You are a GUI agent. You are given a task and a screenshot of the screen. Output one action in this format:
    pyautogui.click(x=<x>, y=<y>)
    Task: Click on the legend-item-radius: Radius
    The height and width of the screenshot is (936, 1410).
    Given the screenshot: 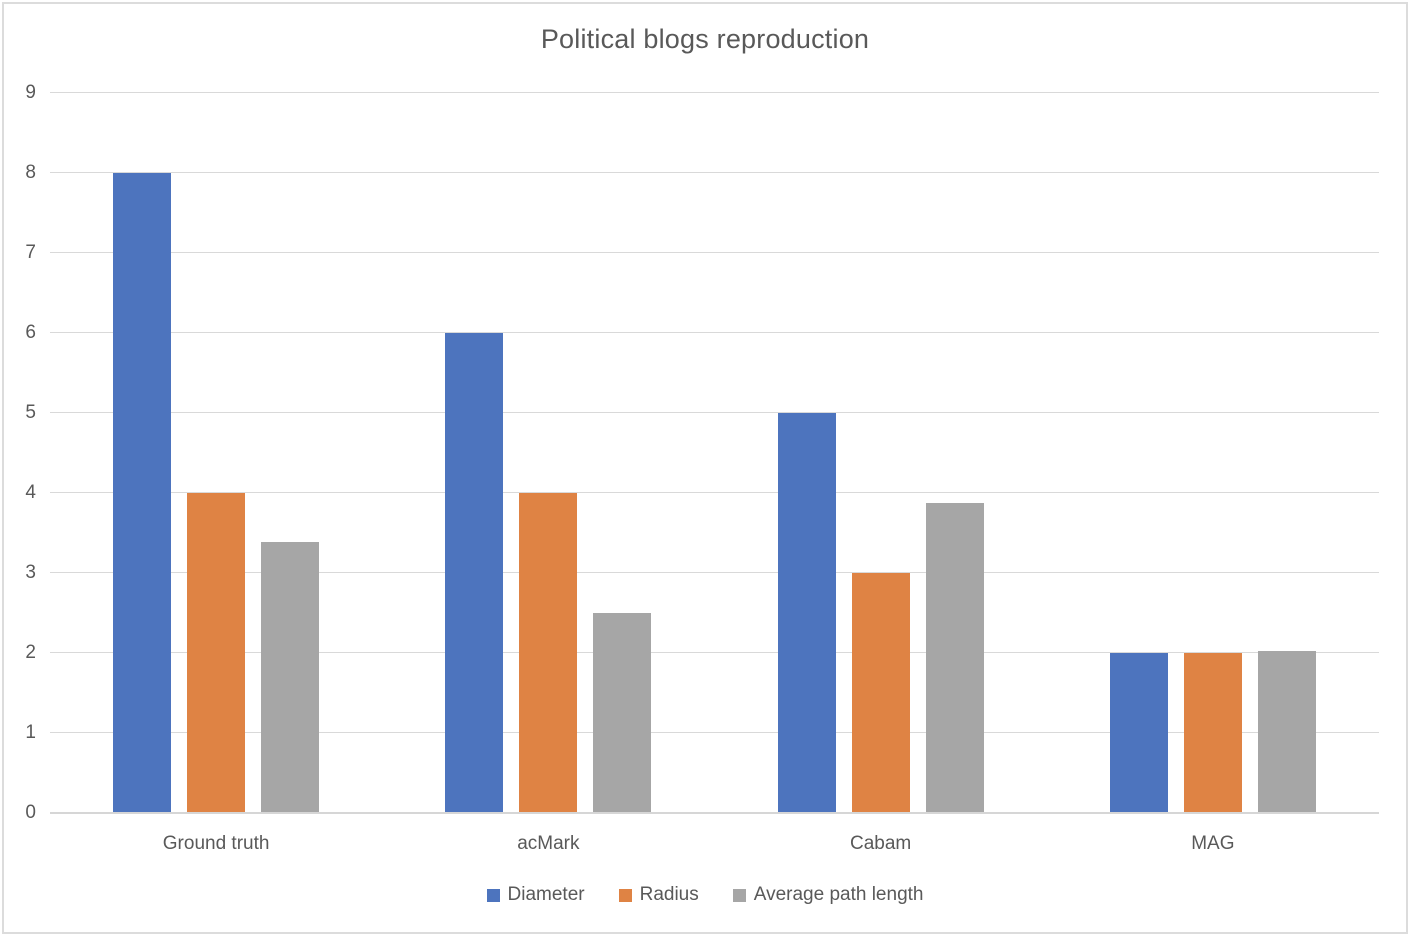 What is the action you would take?
    pyautogui.click(x=658, y=895)
    